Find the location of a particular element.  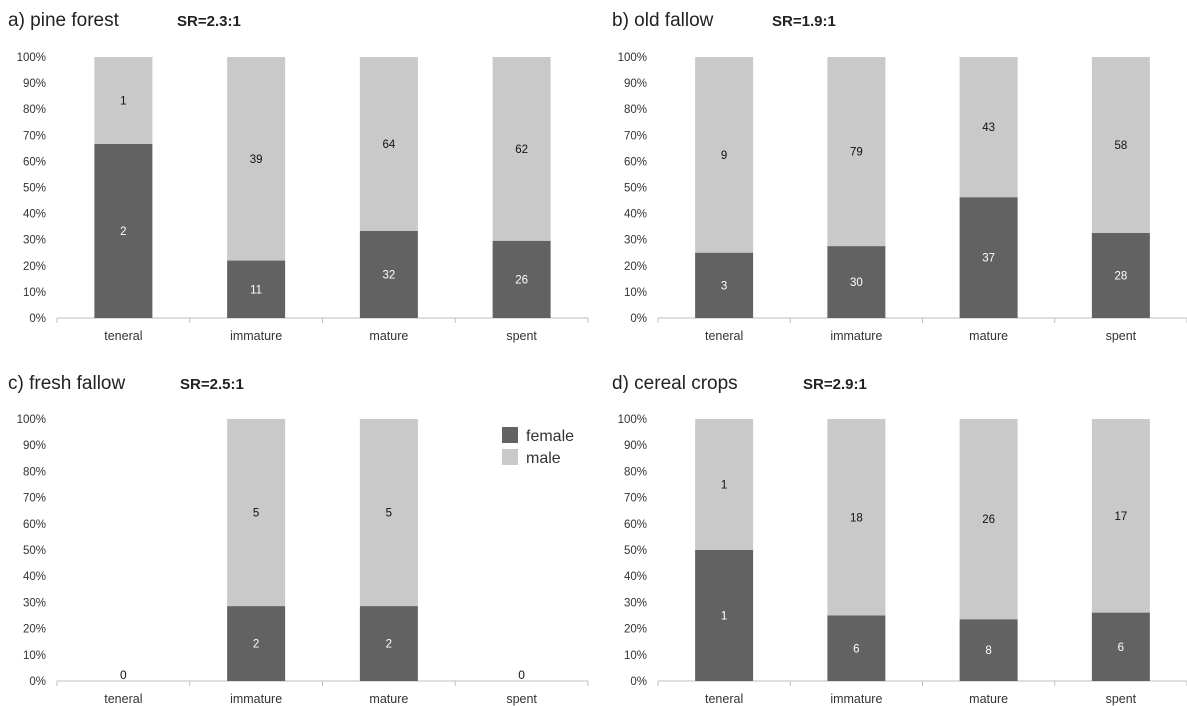

data-label-male: 17 is located at coordinates (1120, 517).